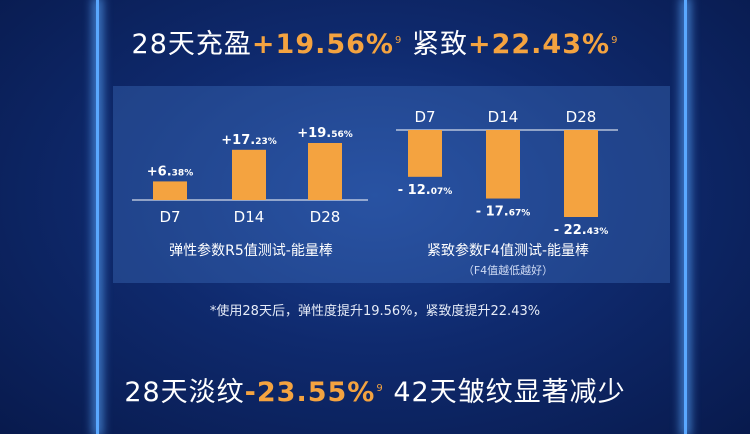  What do you see at coordinates (324, 133) in the screenshot?
I see `chart1-value-label-d28: +19.56%` at bounding box center [324, 133].